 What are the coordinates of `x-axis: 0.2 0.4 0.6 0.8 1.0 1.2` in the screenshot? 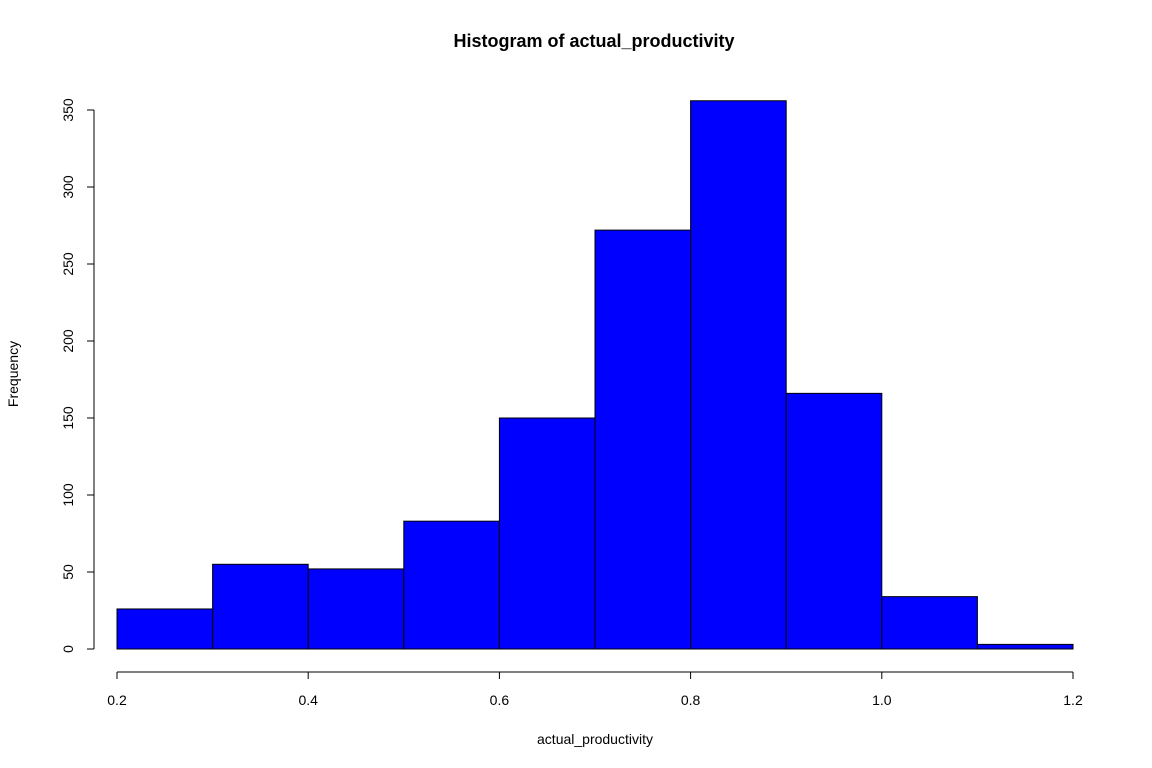 It's located at (595, 689).